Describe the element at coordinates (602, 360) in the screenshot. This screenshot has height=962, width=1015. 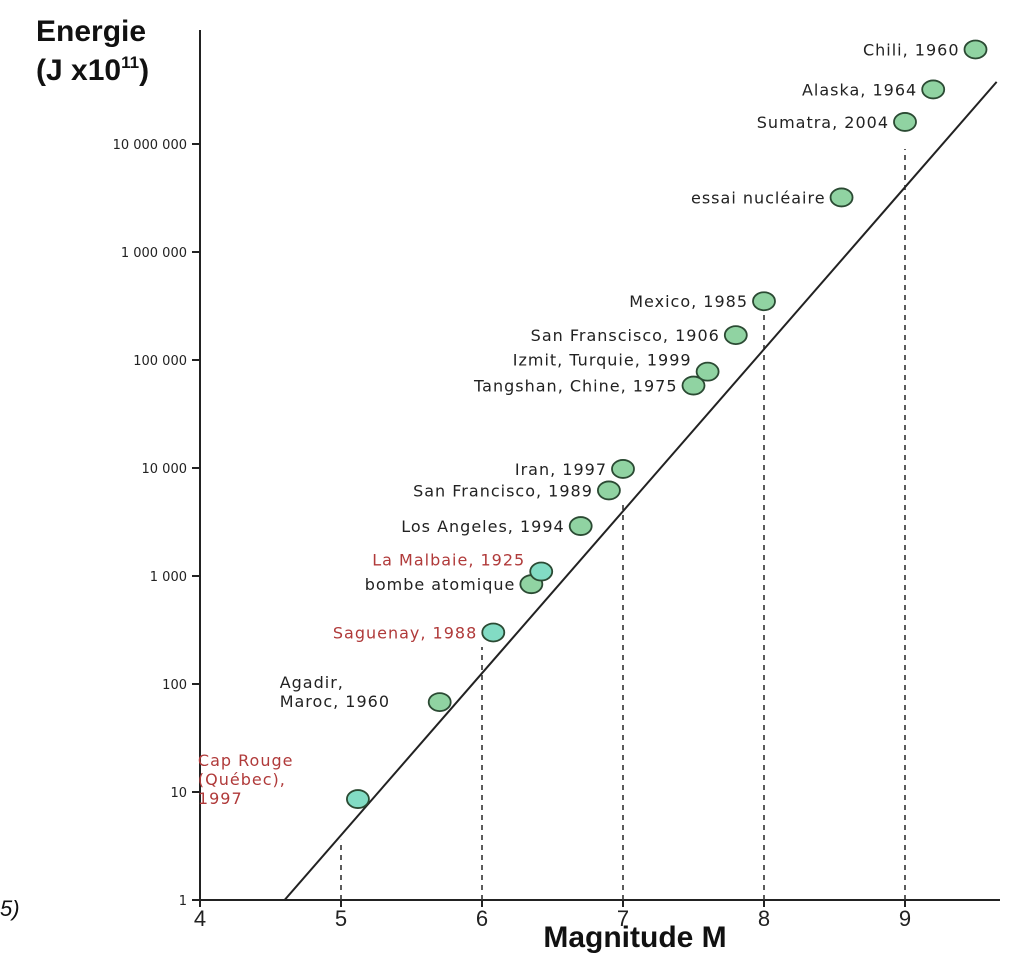
I see `data-point-label: Izmit, Turquie, 1999` at that location.